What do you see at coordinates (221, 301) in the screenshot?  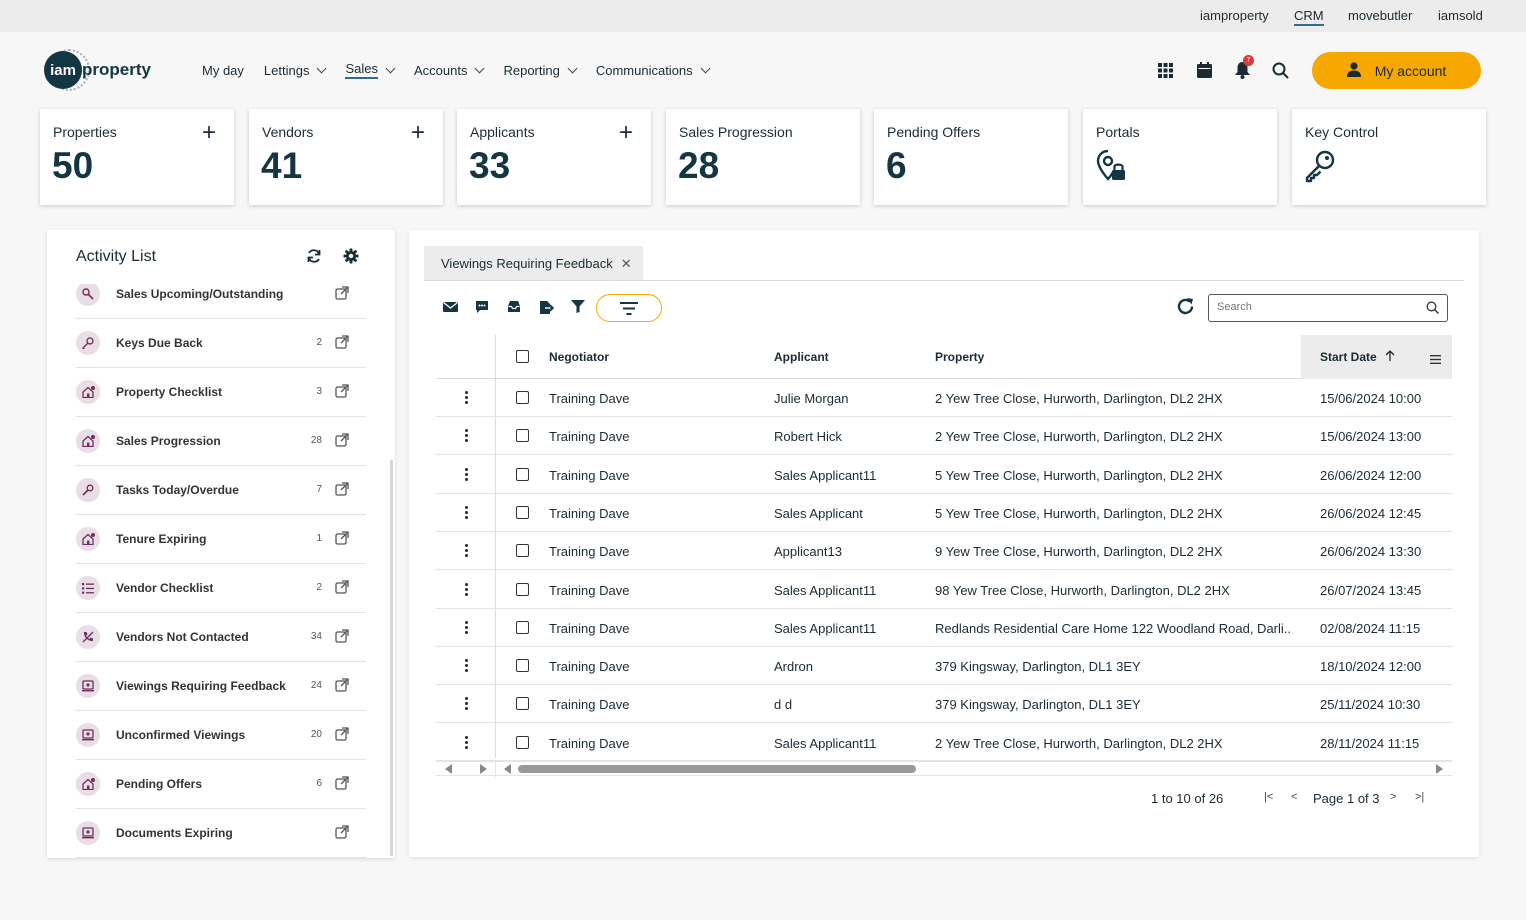 I see `activity-item-sales-upcoming: Sales Upcoming/Outstanding` at bounding box center [221, 301].